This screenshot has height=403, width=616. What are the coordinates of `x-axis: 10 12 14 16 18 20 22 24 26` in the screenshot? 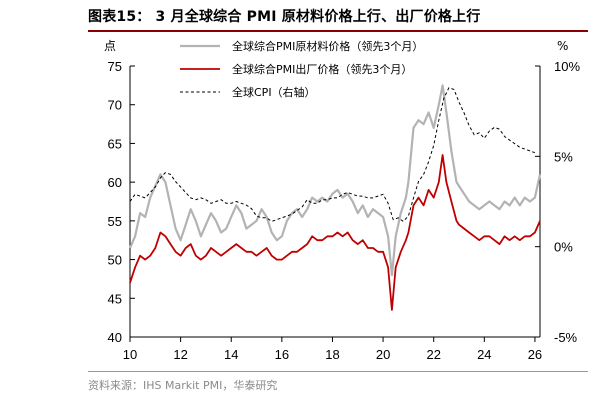 It's located at (332, 349).